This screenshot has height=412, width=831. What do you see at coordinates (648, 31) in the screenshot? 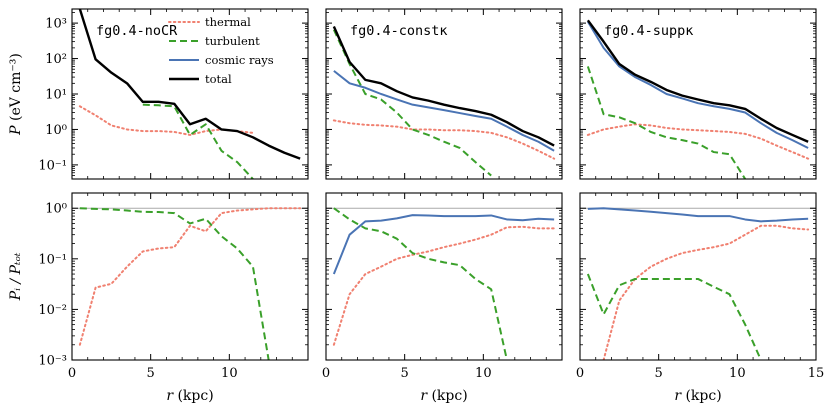
I see `panel-title-2: fg0.4-suppκ` at bounding box center [648, 31].